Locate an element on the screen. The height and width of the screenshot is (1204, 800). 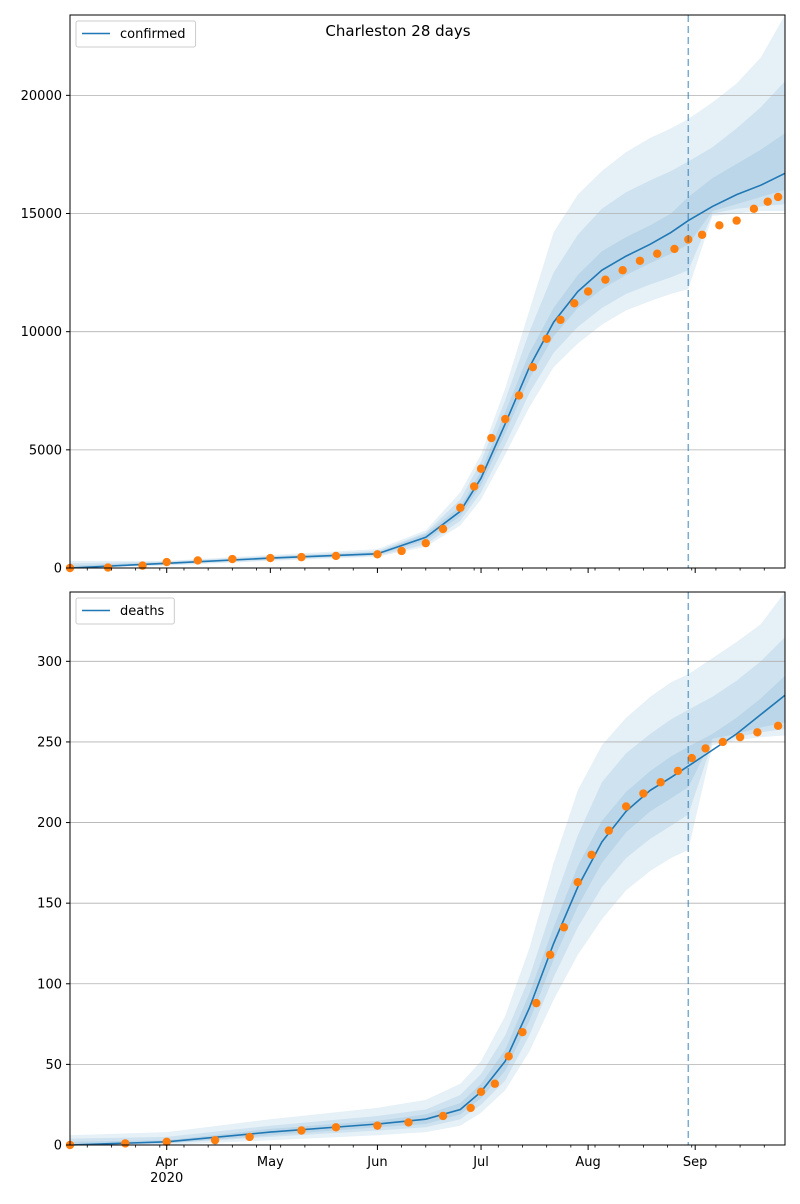
confirmed-y-axis: 0 5000 10000 15000 20000 is located at coordinates (45, 333).